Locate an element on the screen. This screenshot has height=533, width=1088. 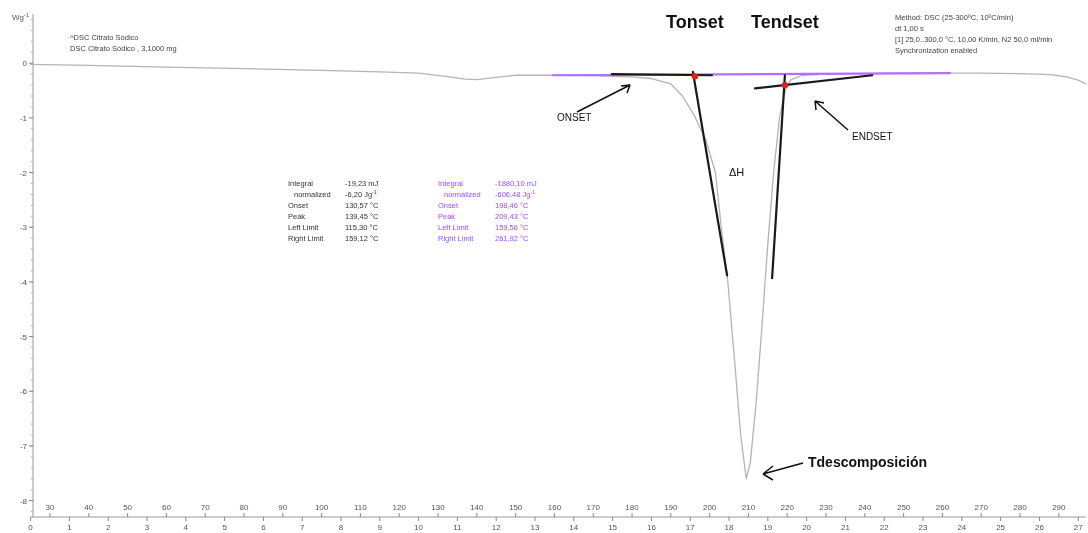
x2-tick-label: 26 is located at coordinates (1039, 527).